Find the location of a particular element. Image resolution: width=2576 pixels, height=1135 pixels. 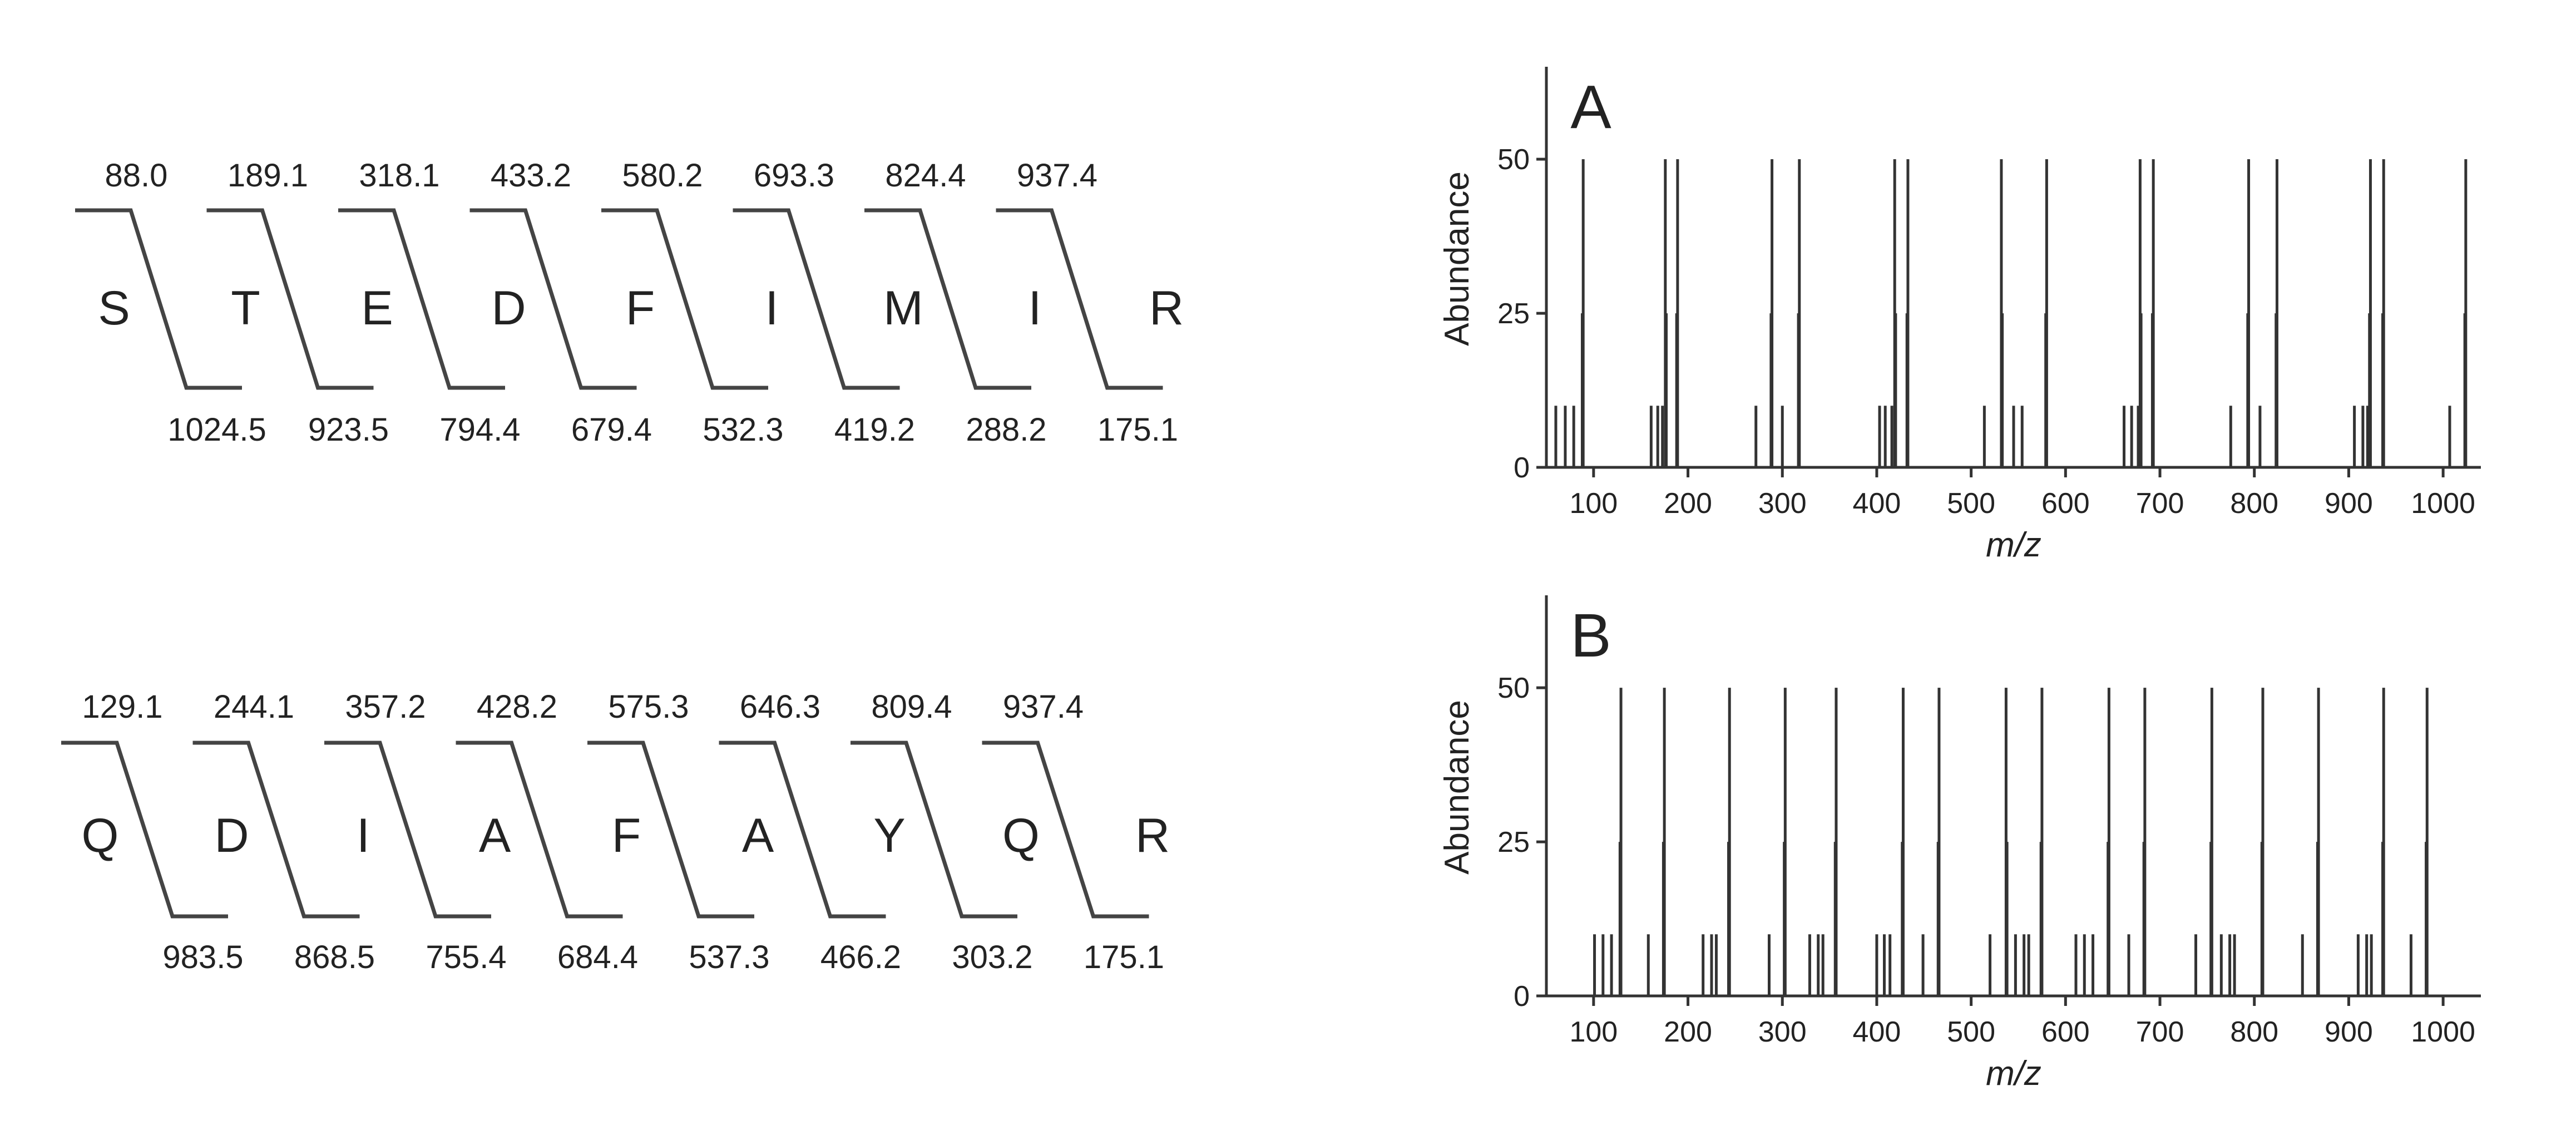

panel-label: B is located at coordinates (1590, 635).